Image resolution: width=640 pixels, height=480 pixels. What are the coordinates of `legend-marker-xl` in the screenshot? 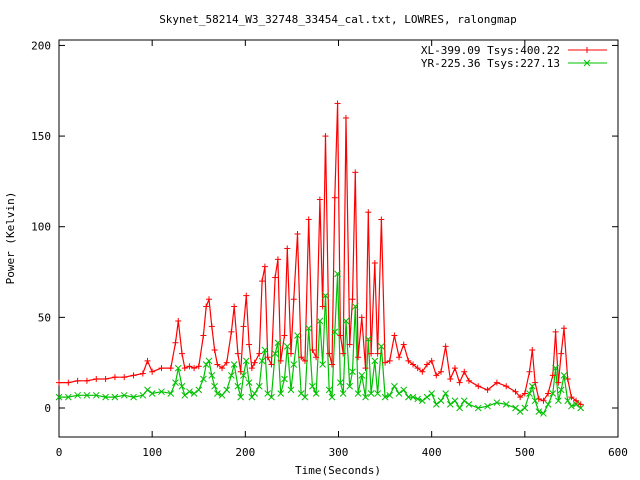 It's located at (587, 50).